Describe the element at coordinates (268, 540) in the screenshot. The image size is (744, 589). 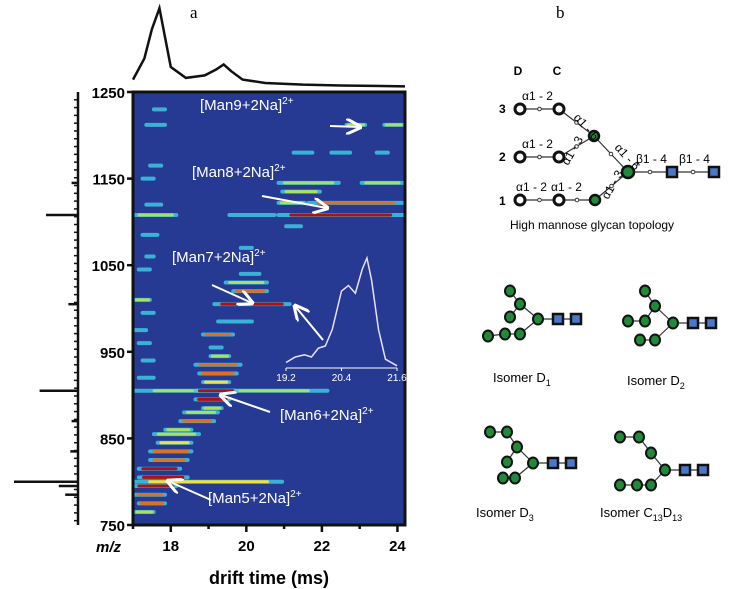
I see `x-axis: 18 20 22 24` at that location.